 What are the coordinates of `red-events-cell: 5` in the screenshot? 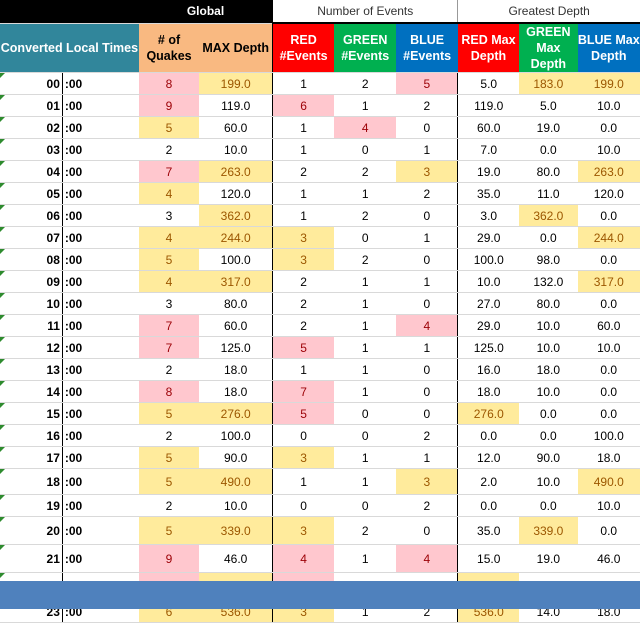 It's located at (303, 413).